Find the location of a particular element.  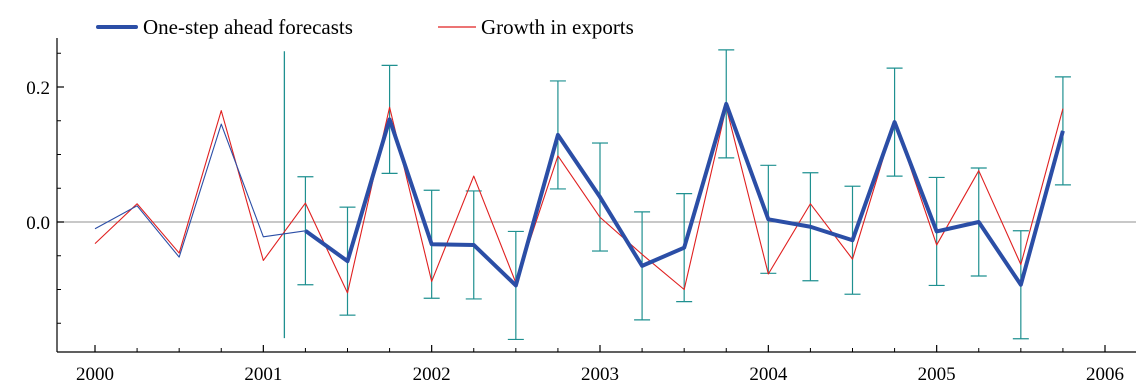

x-tick-label-6: 2006 is located at coordinates (1105, 374).